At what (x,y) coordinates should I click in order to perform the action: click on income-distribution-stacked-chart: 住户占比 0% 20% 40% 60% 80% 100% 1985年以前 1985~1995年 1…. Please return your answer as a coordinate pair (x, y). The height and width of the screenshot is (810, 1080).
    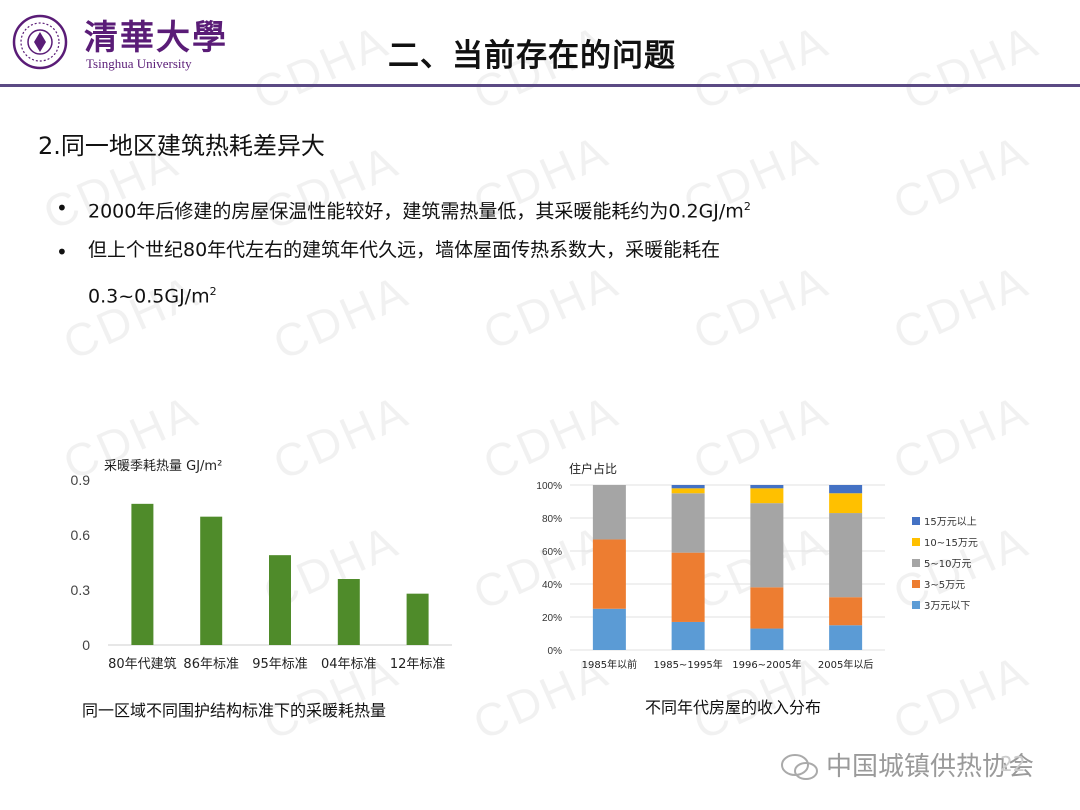
    Looking at the image, I should click on (757, 566).